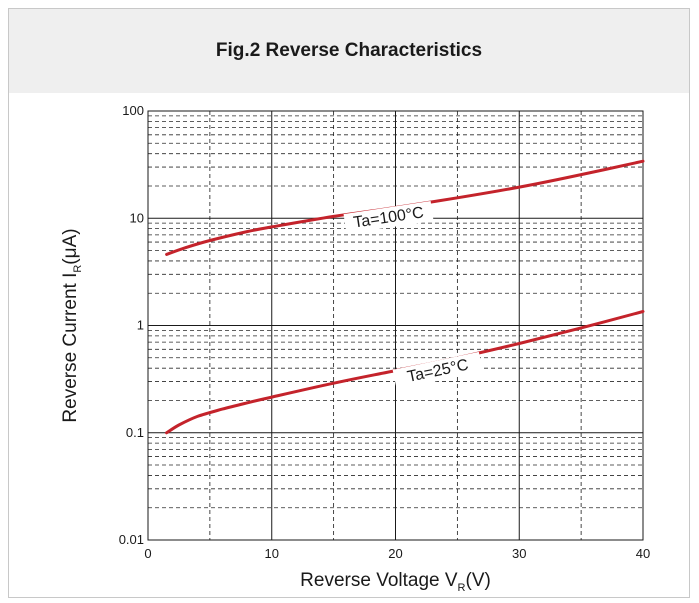 This screenshot has height=603, width=699. Describe the element at coordinates (70, 348) in the screenshot. I see `y-axis-label-main: Reverse Current I` at that location.